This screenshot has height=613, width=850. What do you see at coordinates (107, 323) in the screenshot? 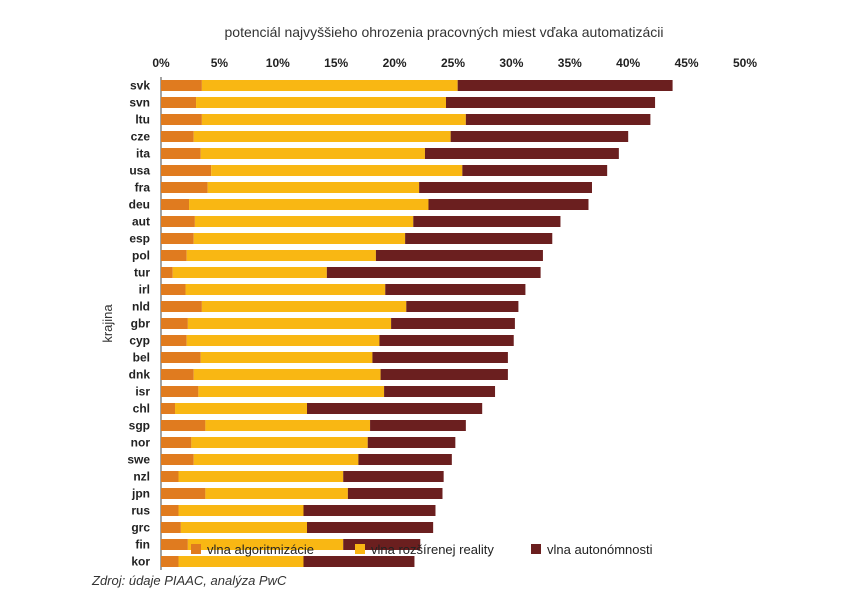
I see `y-axis-label: krajina` at bounding box center [107, 323].